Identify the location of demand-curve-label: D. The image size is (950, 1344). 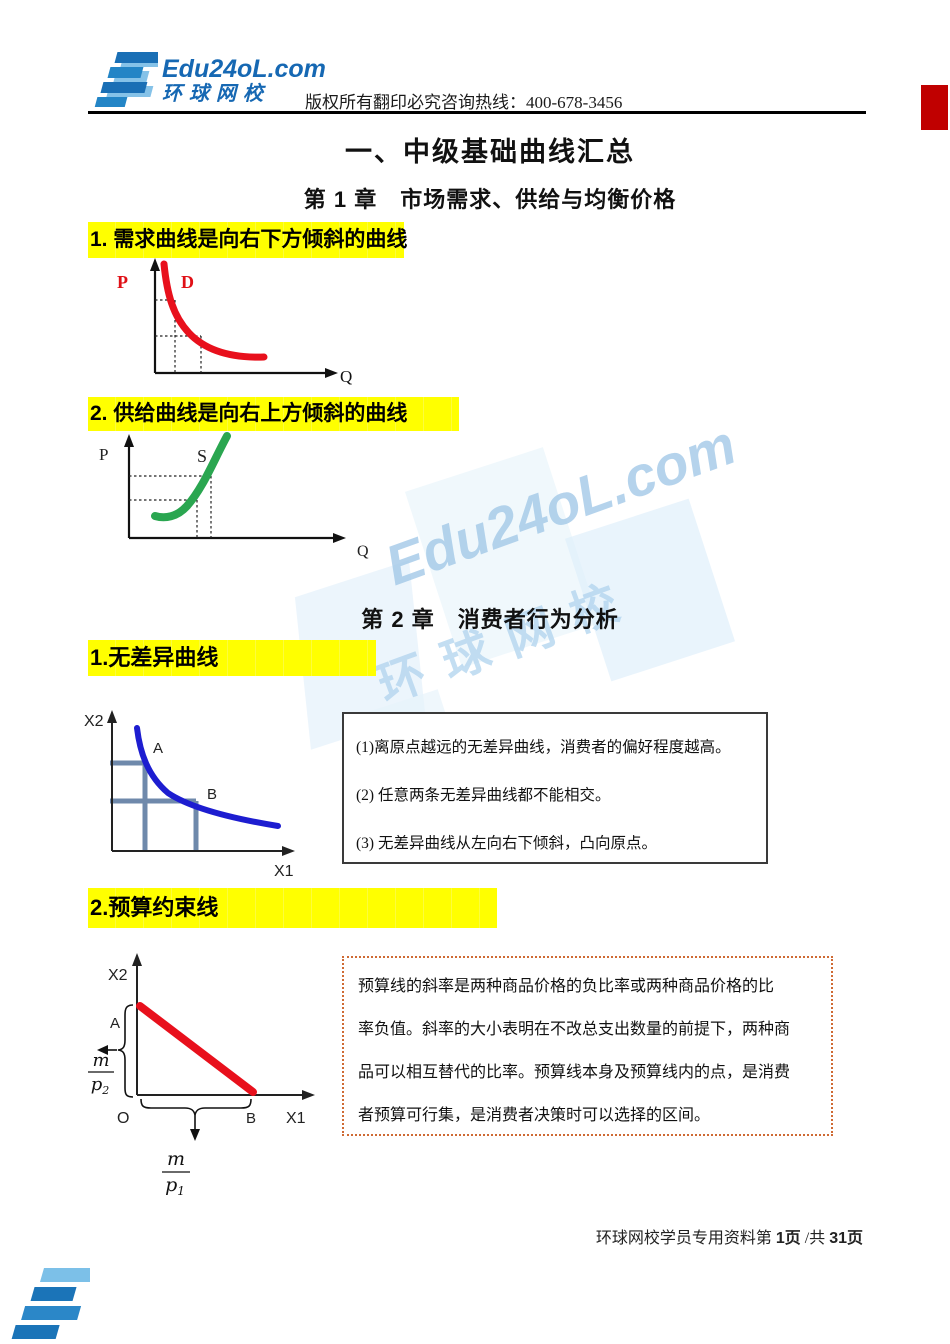
(187, 282).